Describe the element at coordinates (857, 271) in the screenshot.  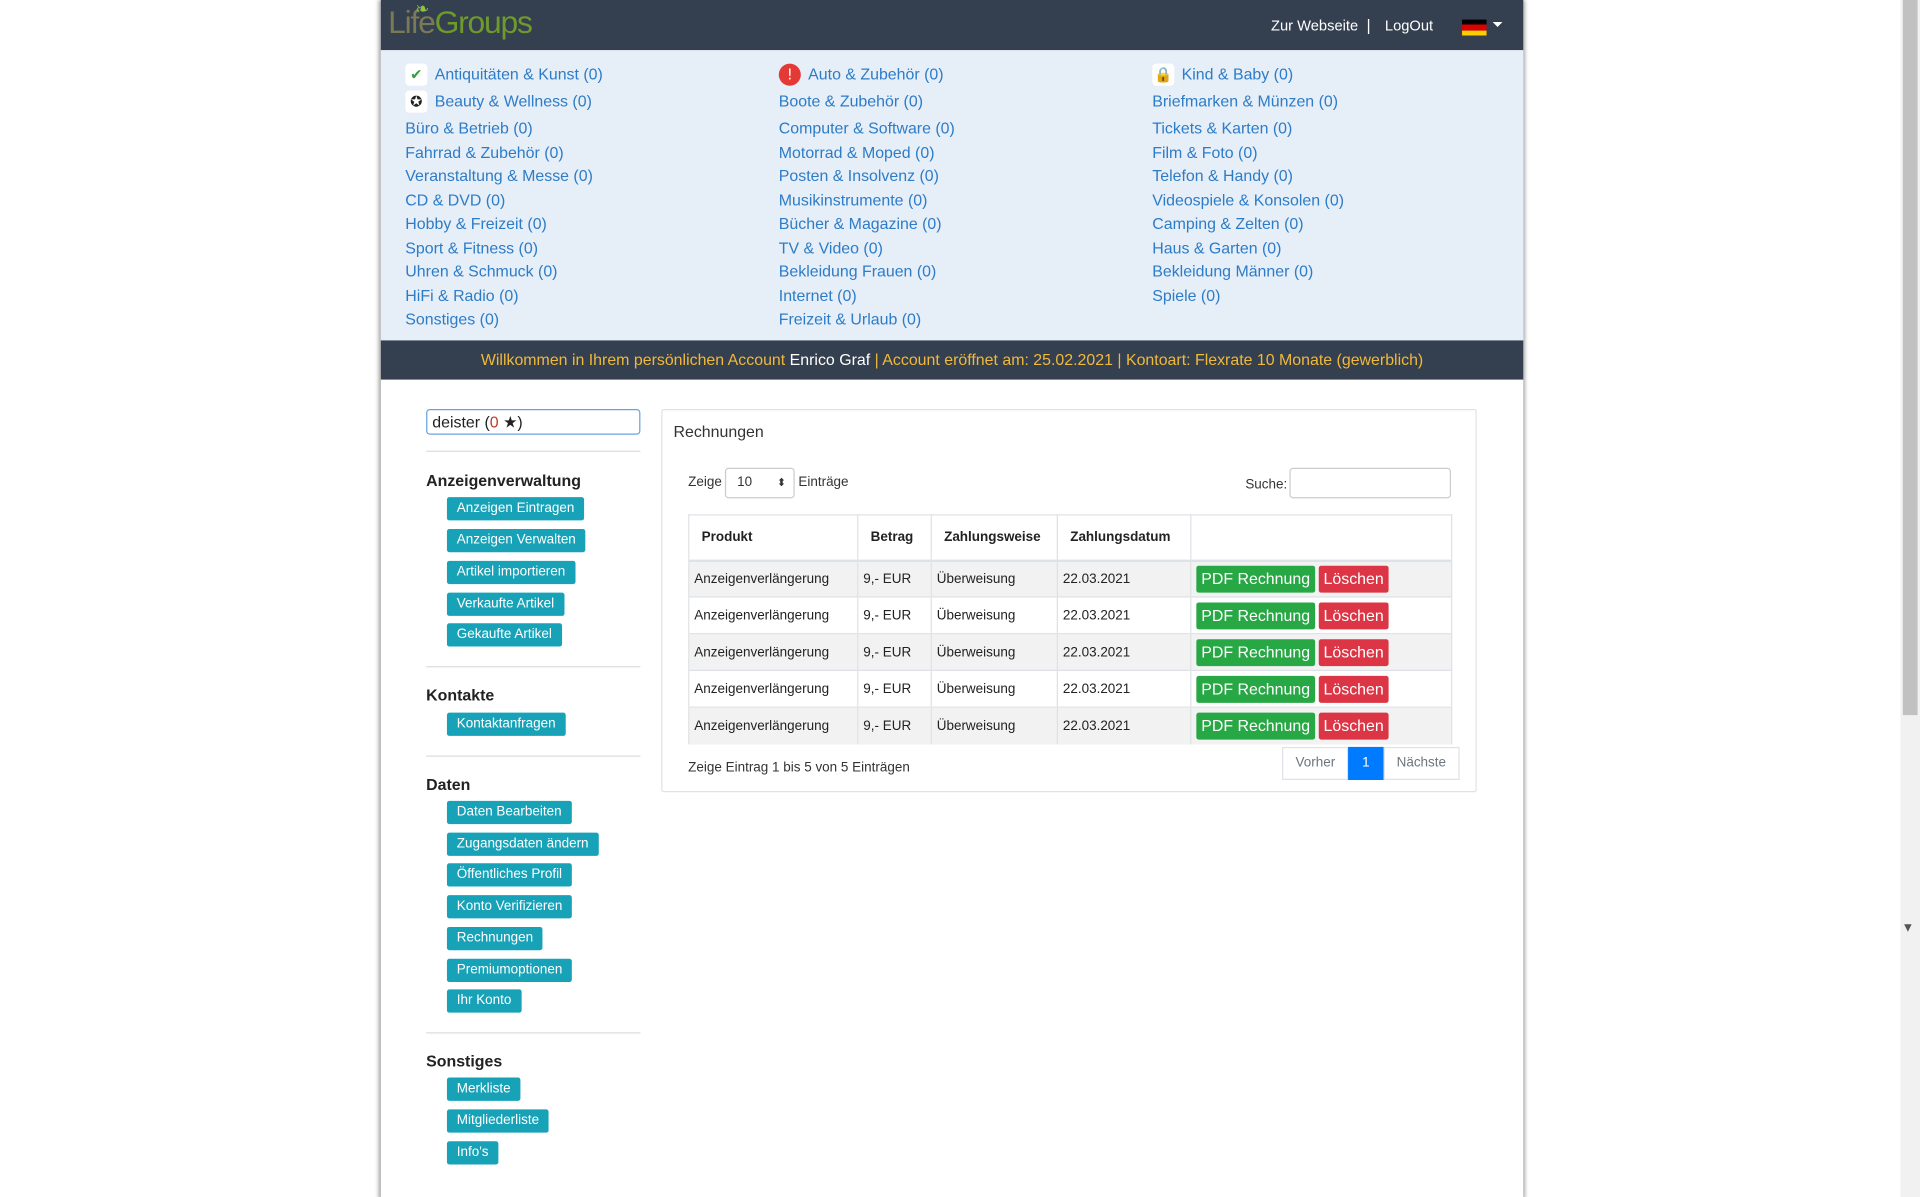
I see `category-link: Bekleidung Frauen (0)` at that location.